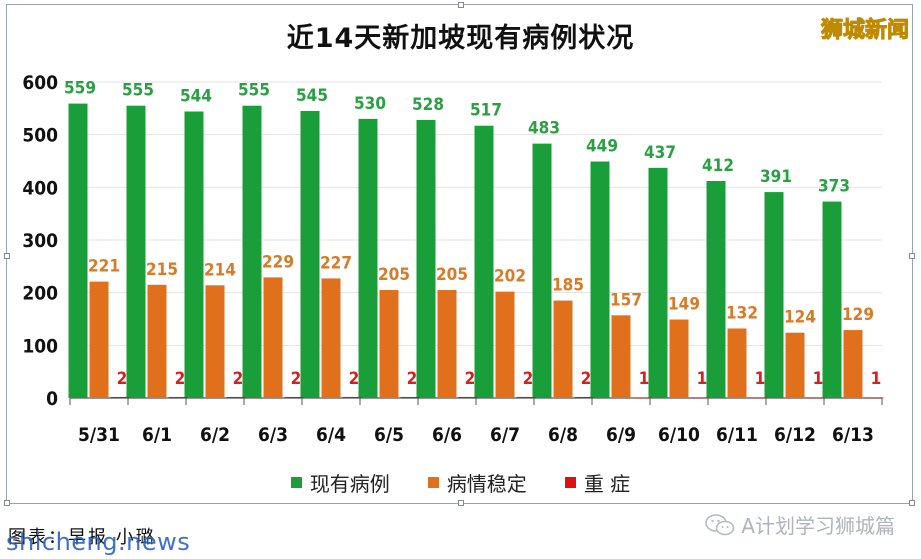 The height and width of the screenshot is (559, 921). I want to click on data-label-stable: 215, so click(162, 270).